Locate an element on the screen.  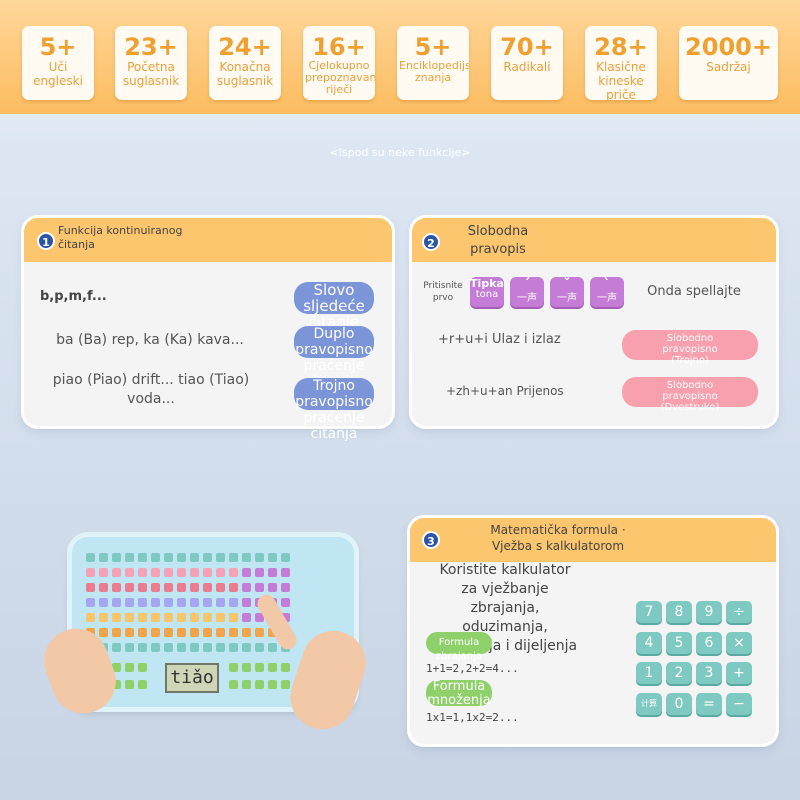
stat-number: 24+ is located at coordinates (245, 47).